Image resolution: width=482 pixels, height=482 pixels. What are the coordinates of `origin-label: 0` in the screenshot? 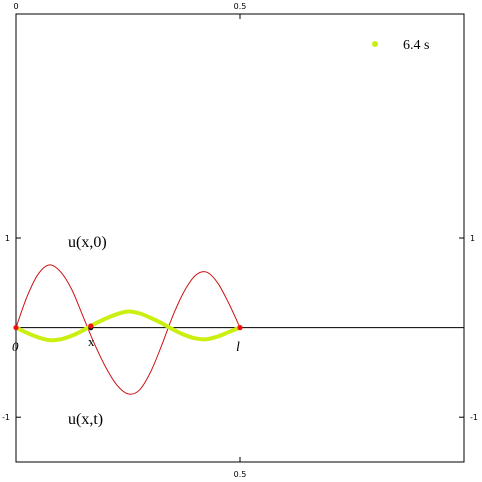 It's located at (15, 346).